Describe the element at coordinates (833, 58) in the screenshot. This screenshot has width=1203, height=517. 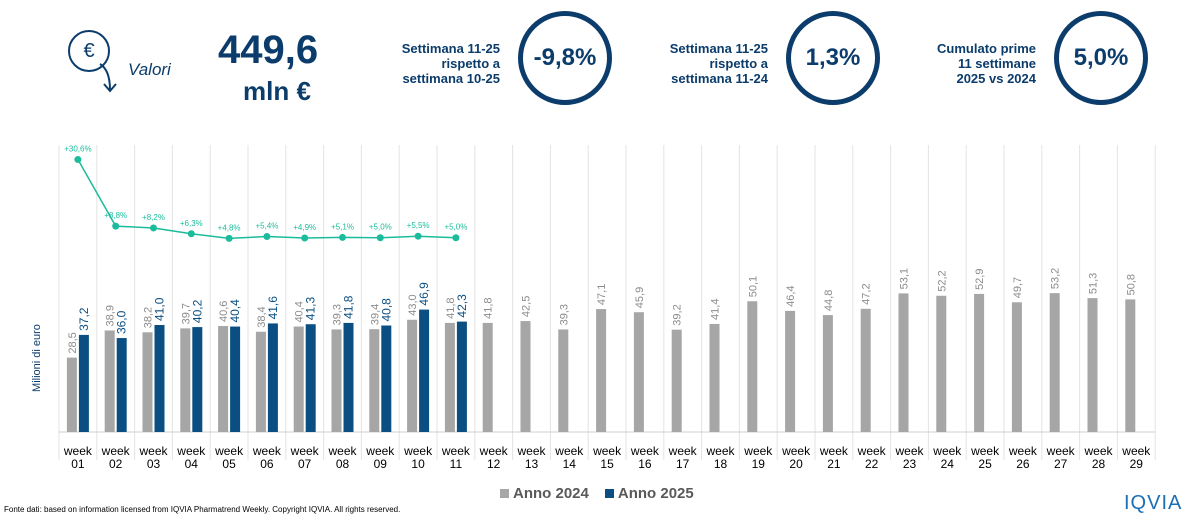
I see `kpi-circle: 1,3%` at that location.